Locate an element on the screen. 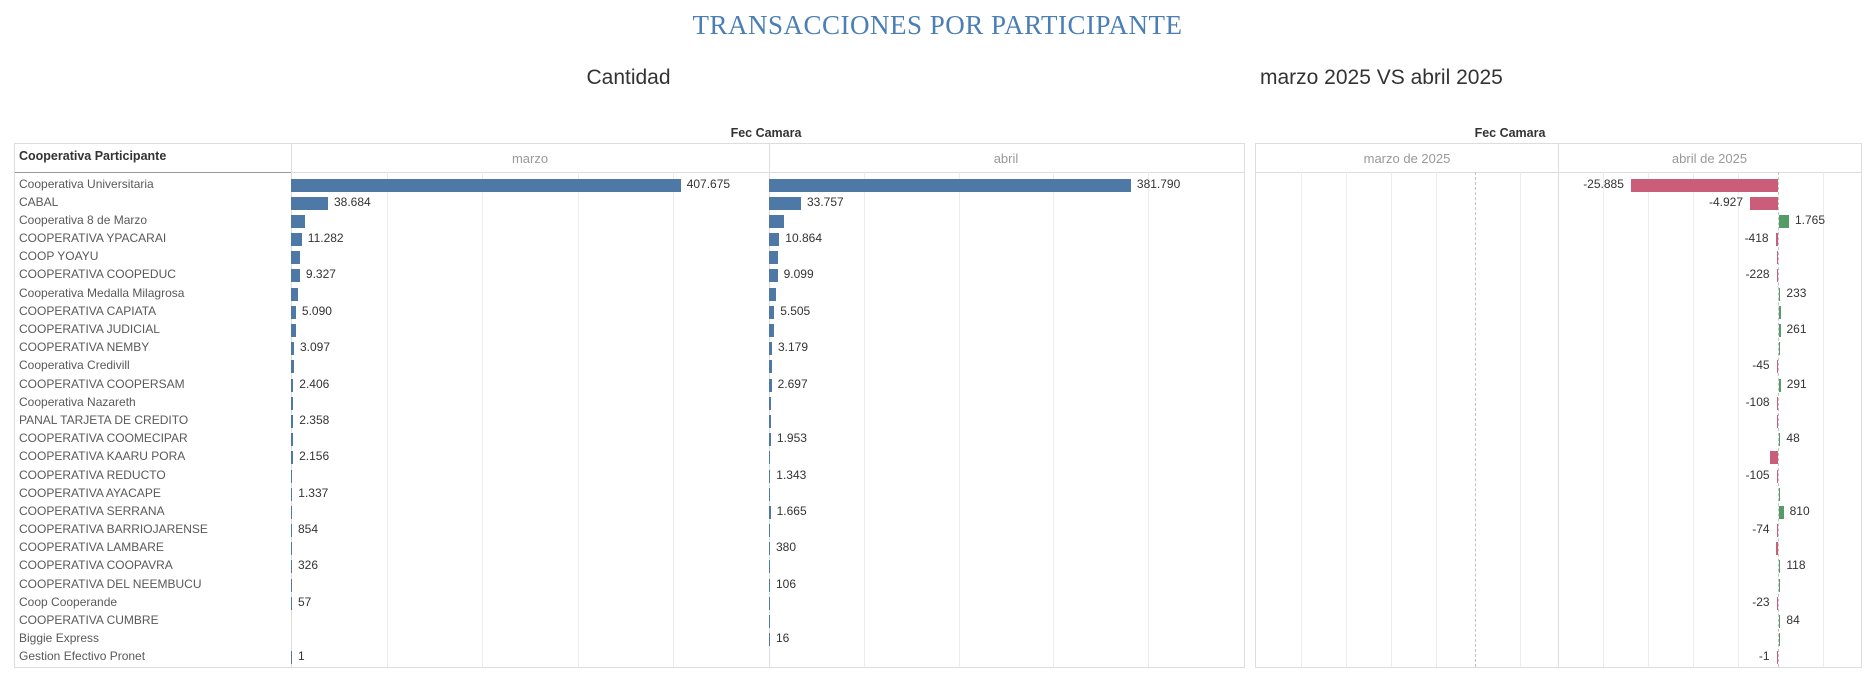  row-label: COOPERATIVA KAARU PORA is located at coordinates (102, 456).